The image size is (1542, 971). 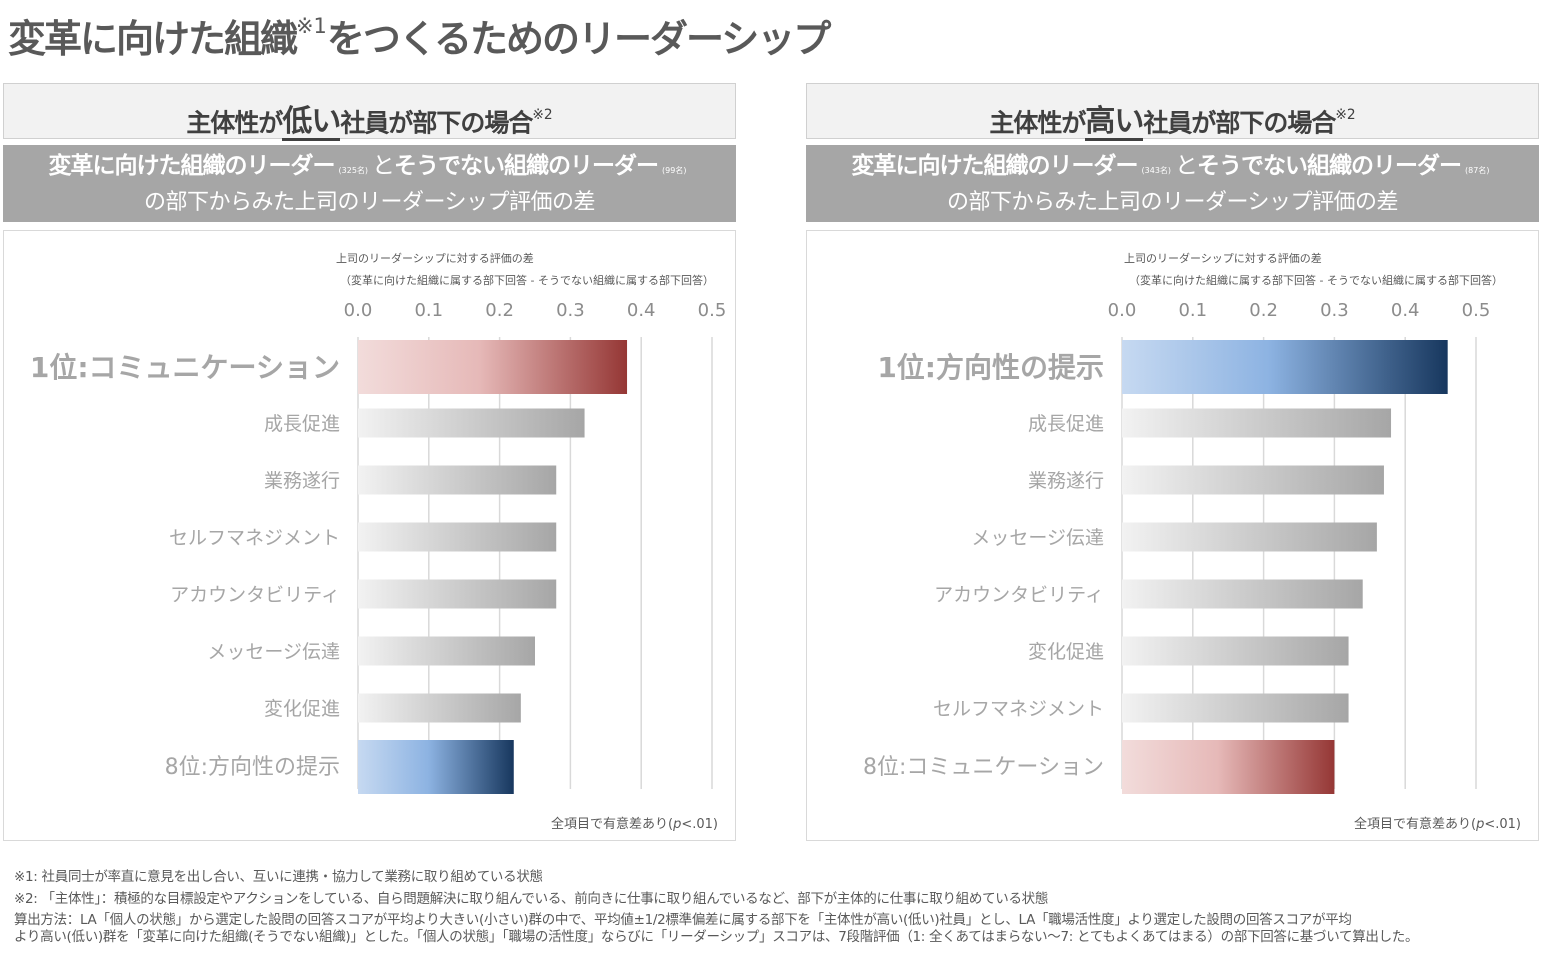 What do you see at coordinates (1477, 170) in the screenshot?
I see `band-count-b: (87名)` at bounding box center [1477, 170].